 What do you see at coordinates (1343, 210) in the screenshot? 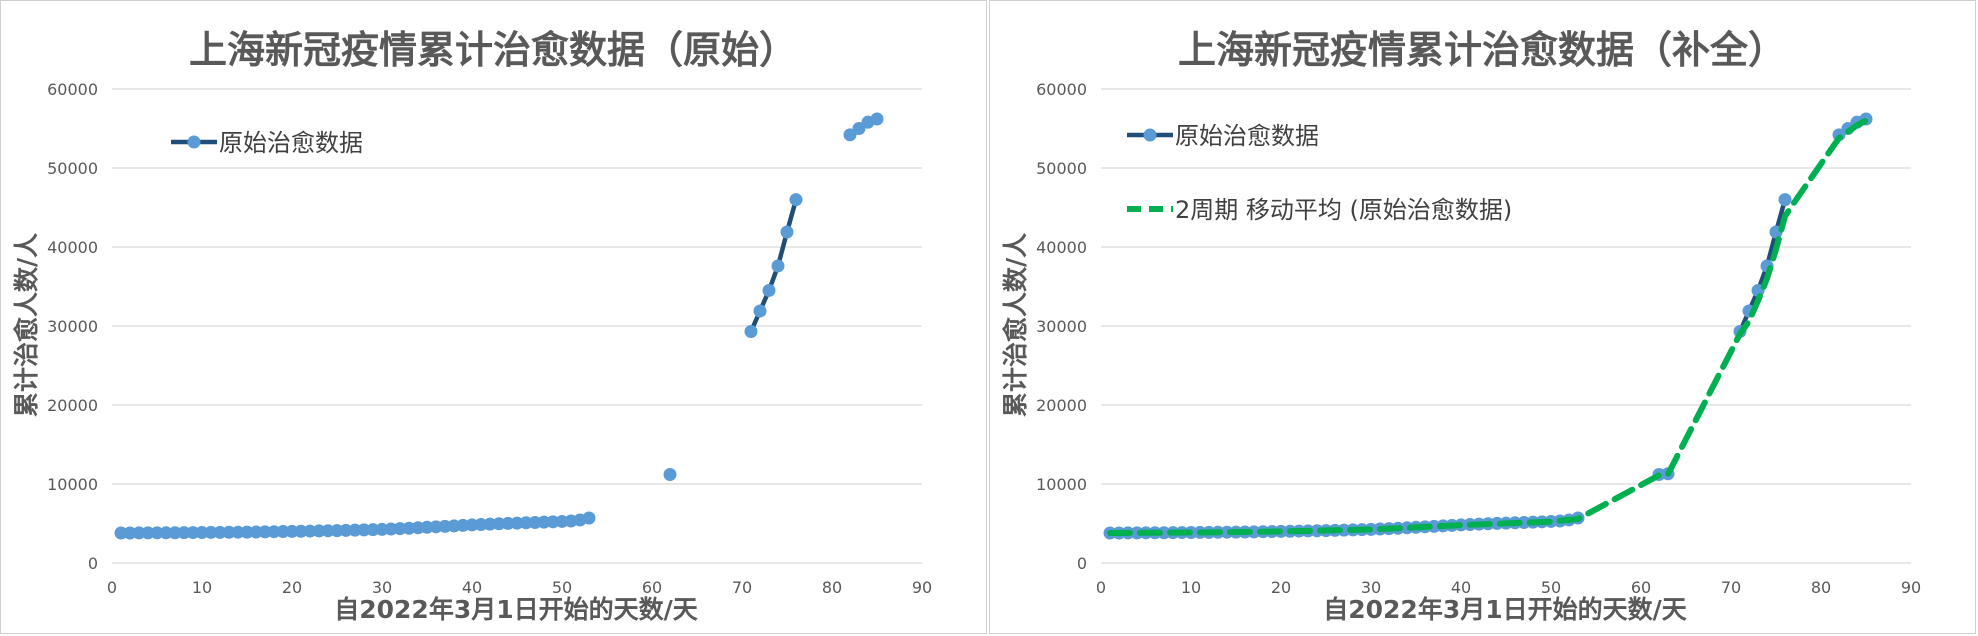
I see `legend-label: 2周期 移动平均 (原始治愈数据)` at bounding box center [1343, 210].